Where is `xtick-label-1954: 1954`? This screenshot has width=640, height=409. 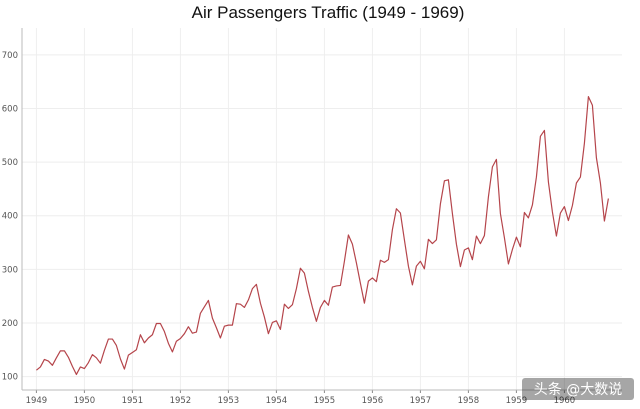
xtick-label-1954: 1954 is located at coordinates (277, 401).